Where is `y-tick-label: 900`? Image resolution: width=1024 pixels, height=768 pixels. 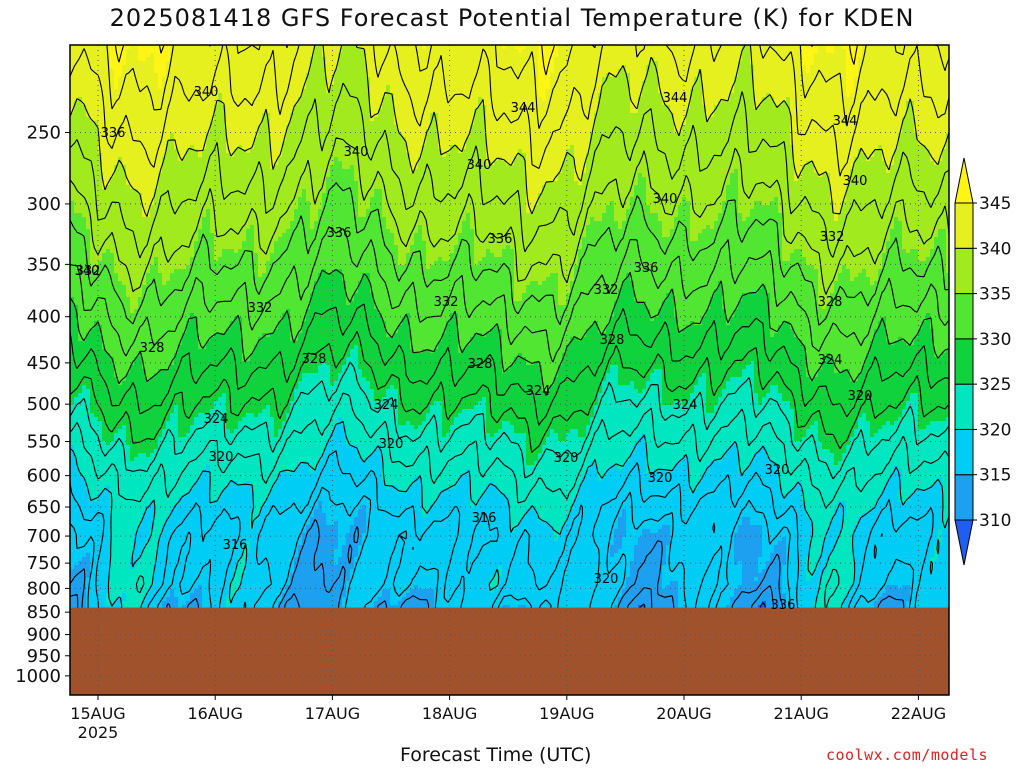
y-tick-label: 900 is located at coordinates (44, 635).